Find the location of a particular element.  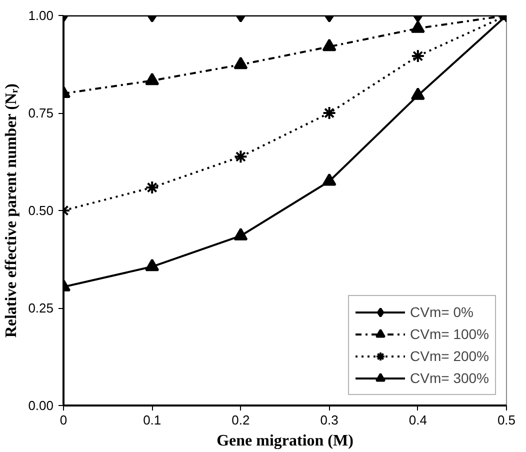

x-tick-label: 0.2 is located at coordinates (241, 420).